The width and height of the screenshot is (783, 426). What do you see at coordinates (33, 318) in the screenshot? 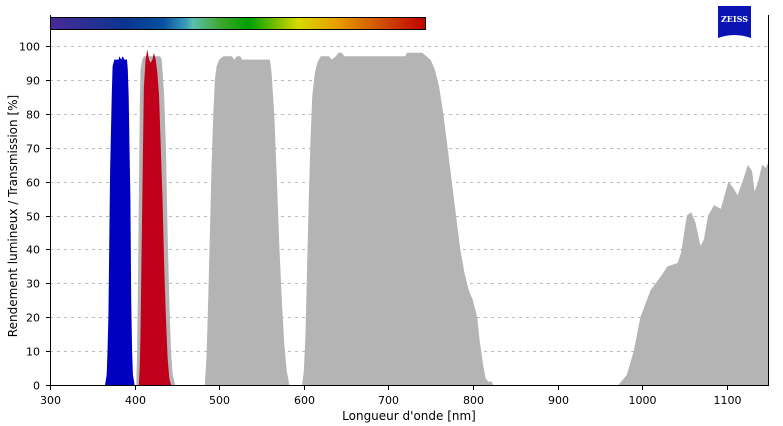
I see `y-tick-label: 20` at bounding box center [33, 318].